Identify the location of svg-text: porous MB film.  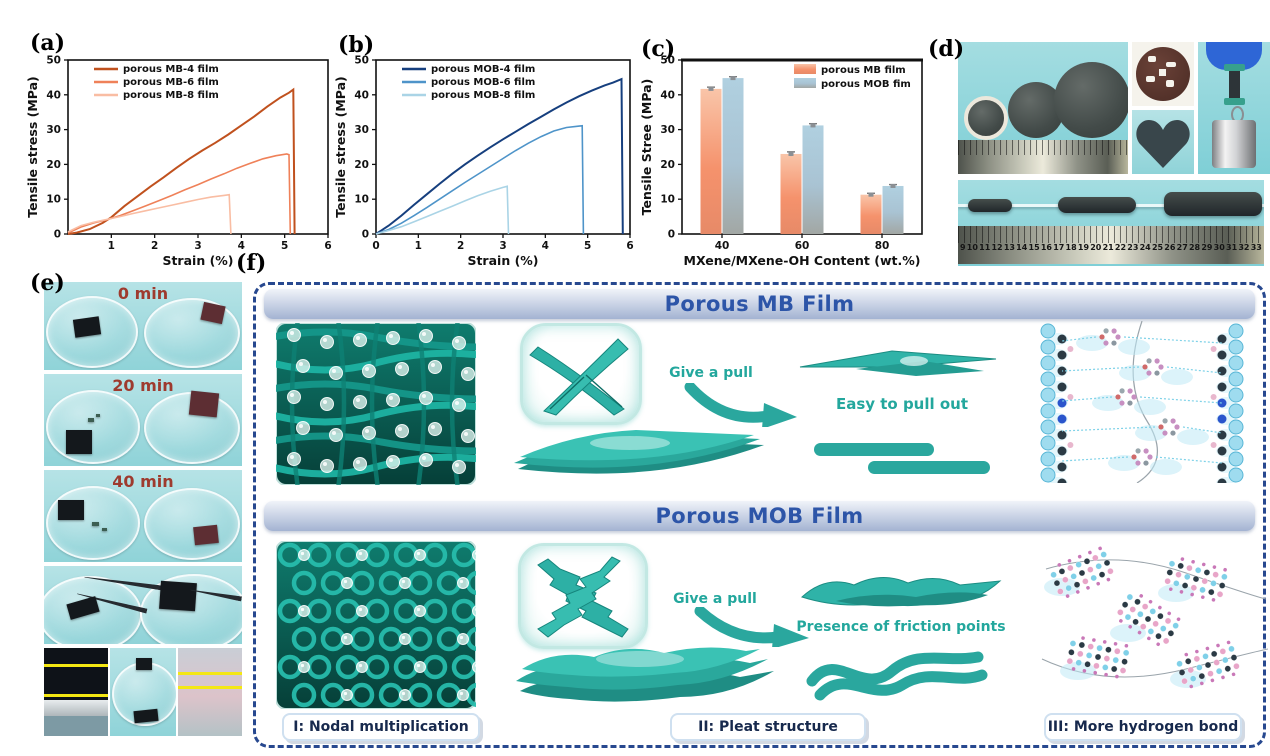
(863, 70).